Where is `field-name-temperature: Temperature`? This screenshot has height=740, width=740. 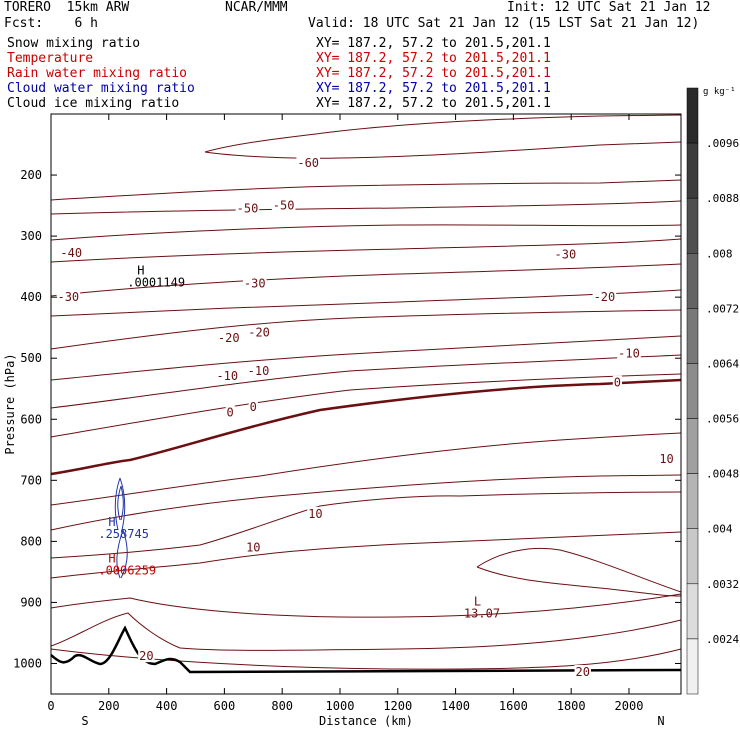
field-name-temperature: Temperature is located at coordinates (50, 58).